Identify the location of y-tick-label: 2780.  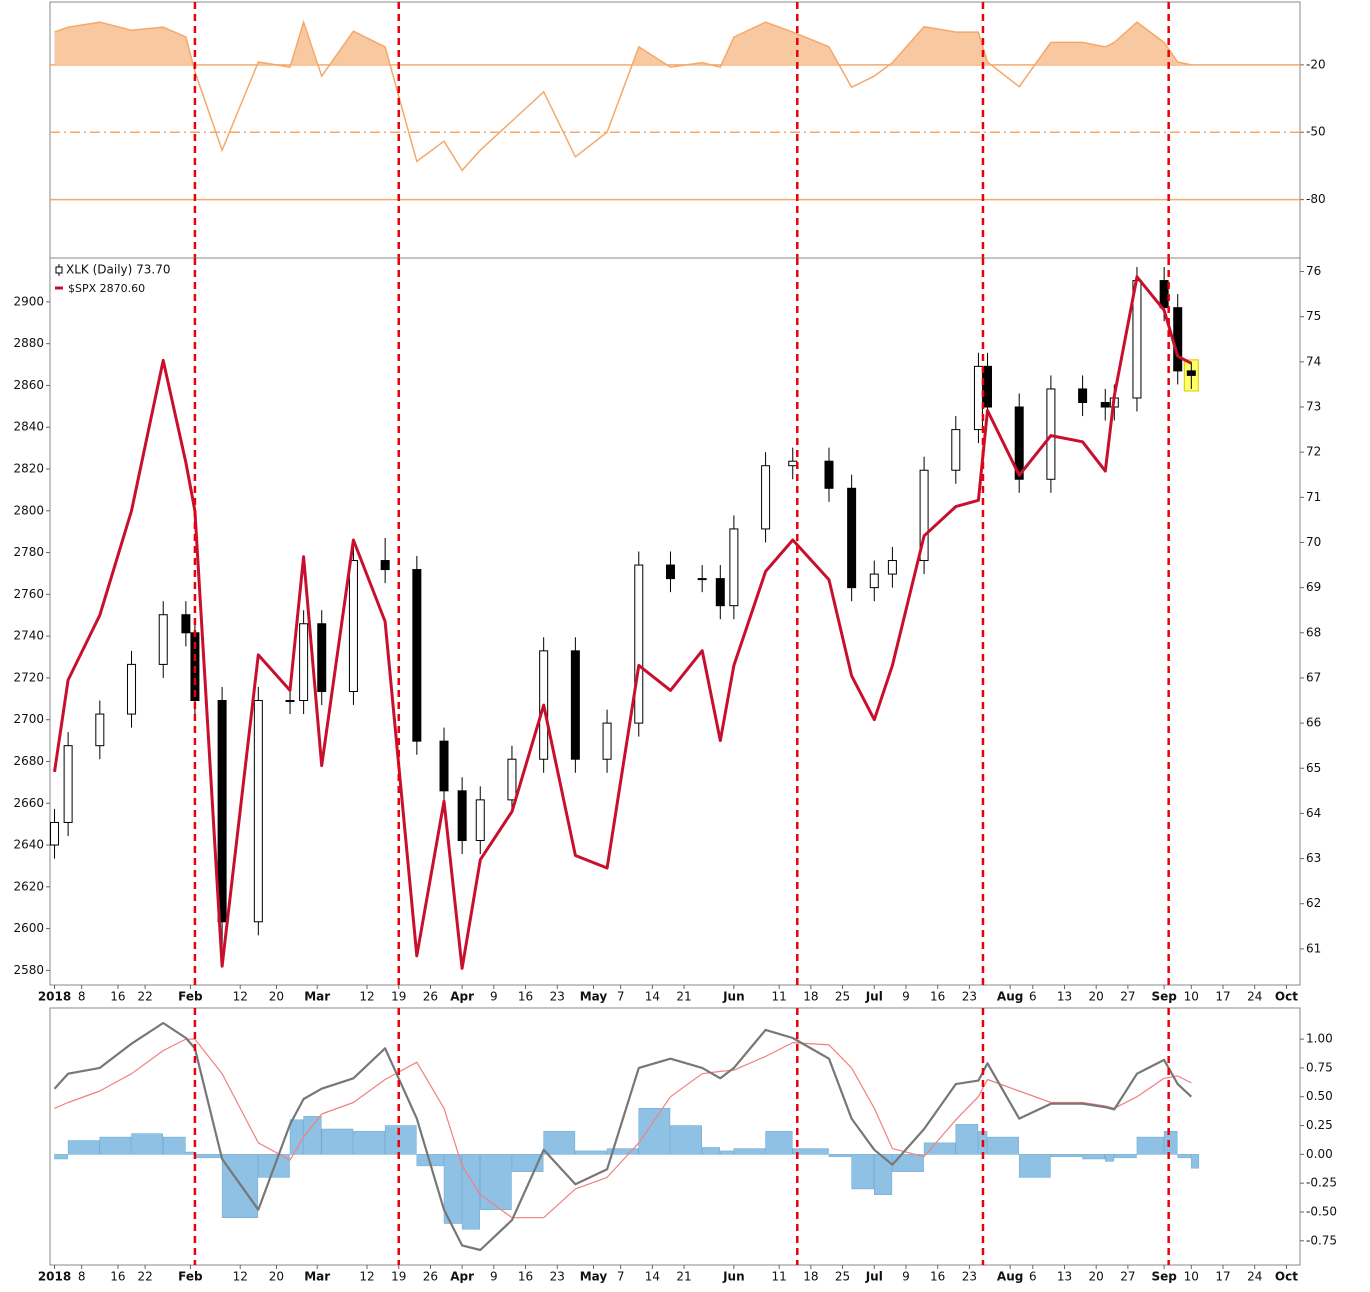
(28, 552).